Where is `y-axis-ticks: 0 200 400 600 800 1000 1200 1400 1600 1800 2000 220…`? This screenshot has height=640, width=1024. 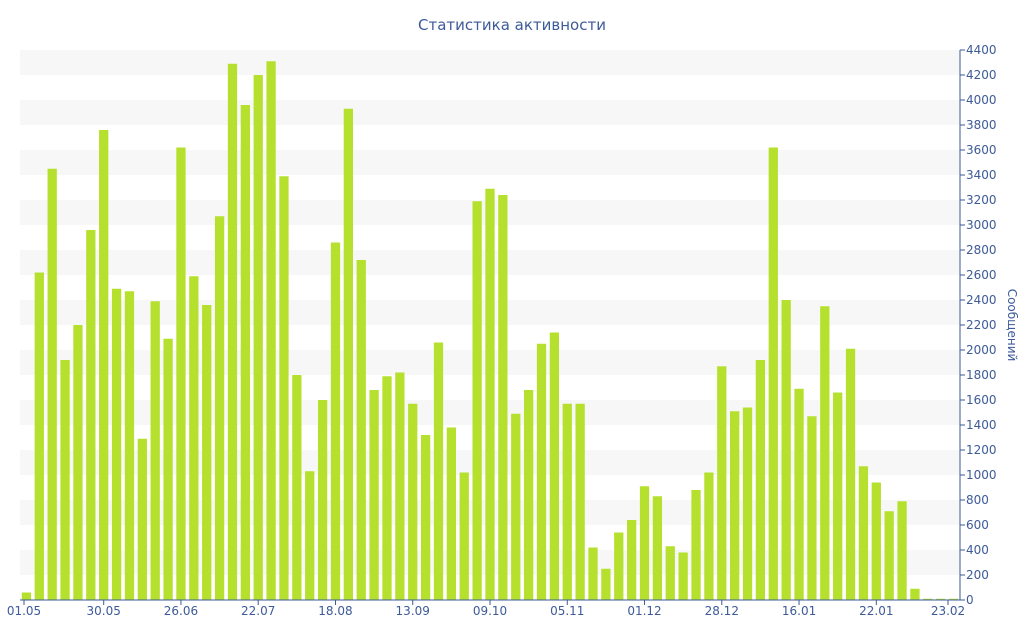
y-axis-ticks: 0 200 400 600 800 1000 1200 1400 1600 1800 2000 220… is located at coordinates (978, 325).